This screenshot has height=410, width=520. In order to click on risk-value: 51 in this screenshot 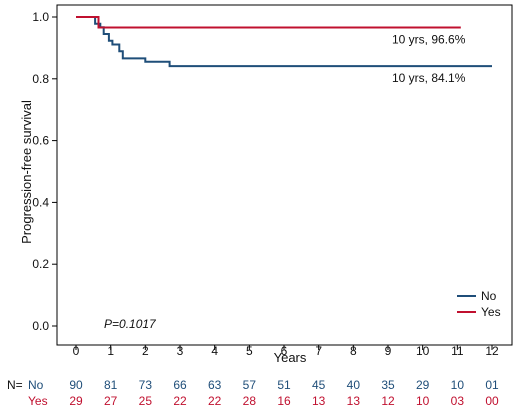, I will do `click(284, 385)`.